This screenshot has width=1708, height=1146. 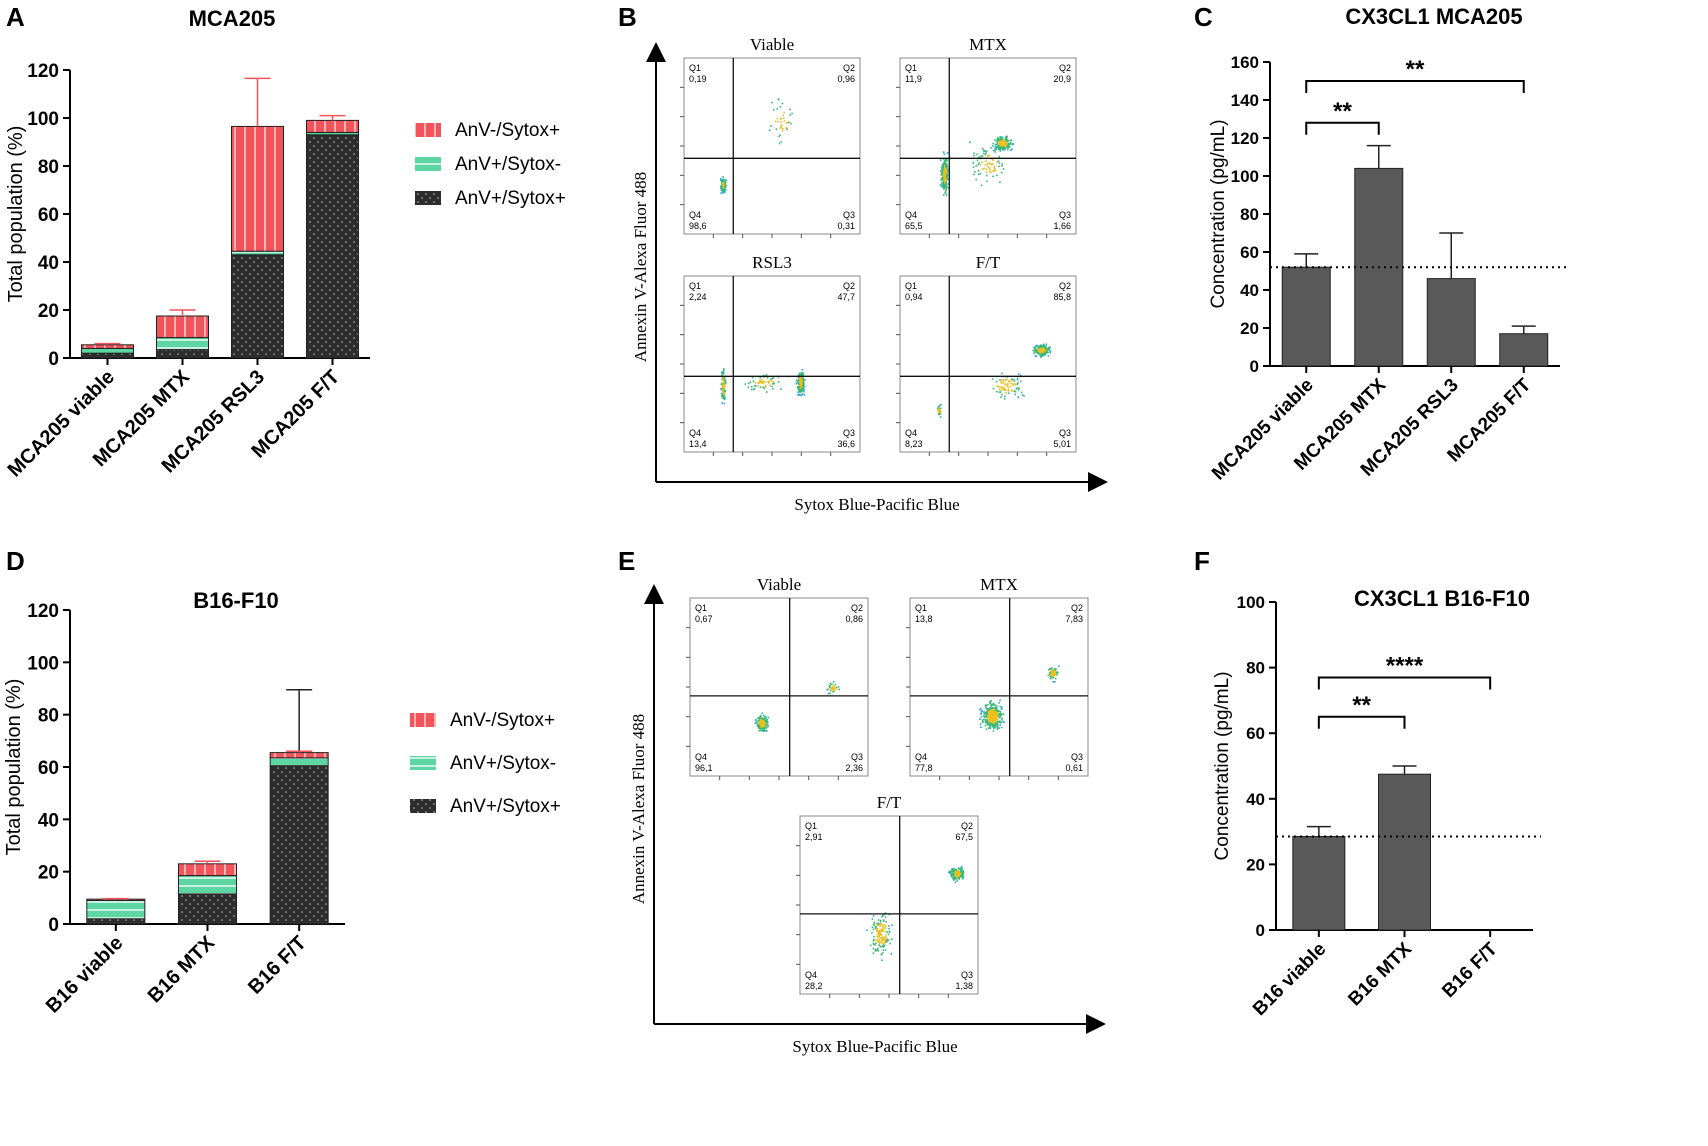 What do you see at coordinates (911, 286) in the screenshot?
I see `quadrant-q1-label: Q1` at bounding box center [911, 286].